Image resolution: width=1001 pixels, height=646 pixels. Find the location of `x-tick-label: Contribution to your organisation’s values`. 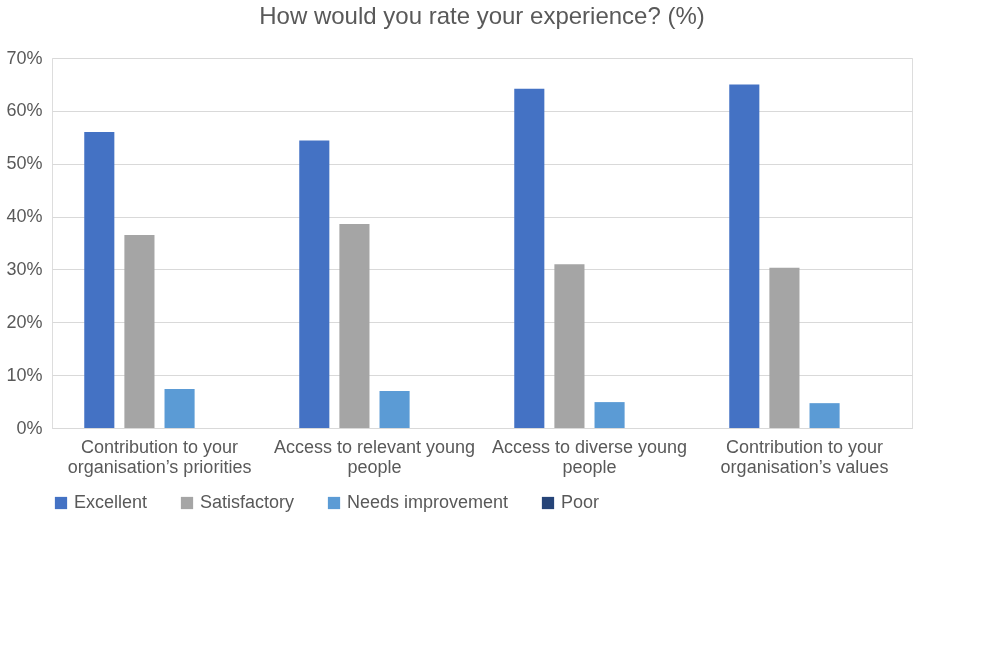

x-tick-label: Contribution to your organisation’s values is located at coordinates (804, 456).